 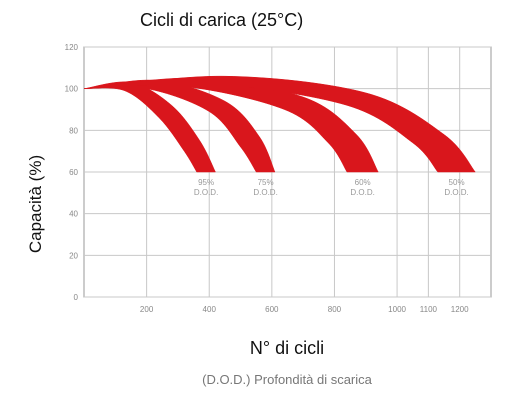 What do you see at coordinates (72, 89) in the screenshot?
I see `y-tick-label: 100` at bounding box center [72, 89].